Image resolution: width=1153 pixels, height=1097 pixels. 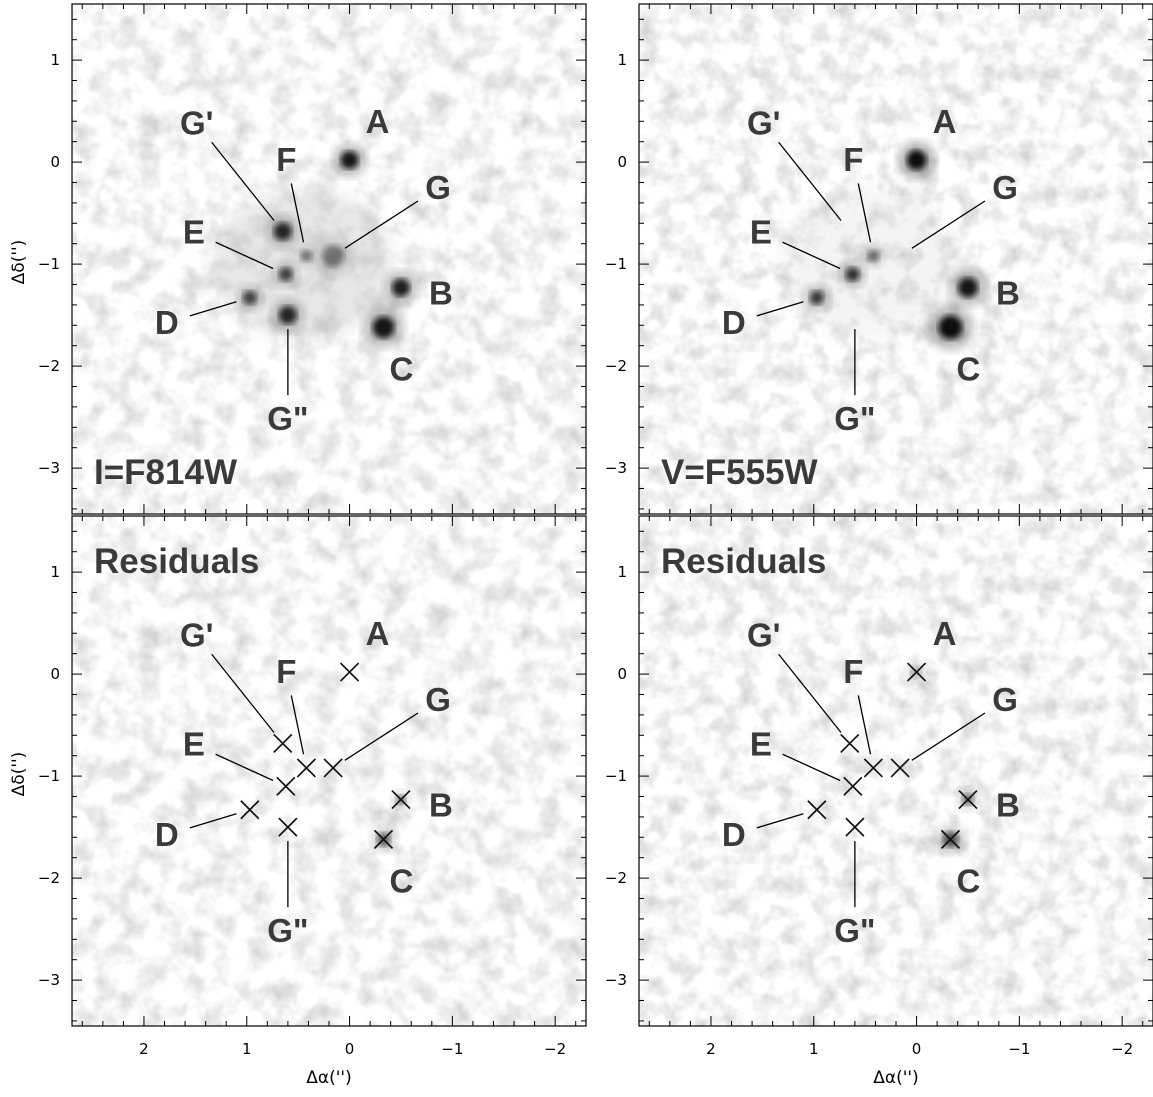 What do you see at coordinates (895, 1078) in the screenshot?
I see `x-axis-title-right: Δα('')` at bounding box center [895, 1078].